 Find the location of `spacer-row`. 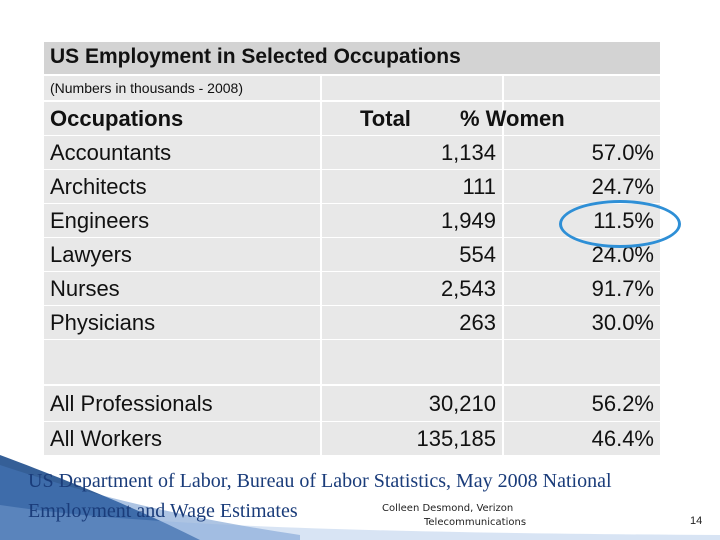

spacer-row is located at coordinates (352, 362).